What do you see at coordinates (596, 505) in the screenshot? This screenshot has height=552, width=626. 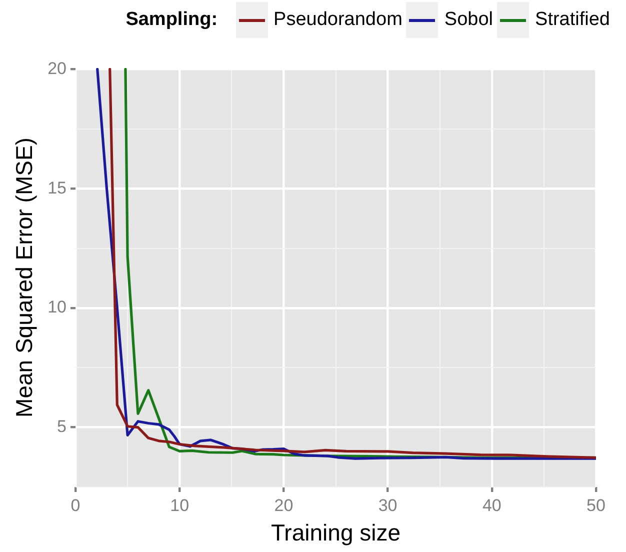 I see `x-tick-label: 50` at bounding box center [596, 505].